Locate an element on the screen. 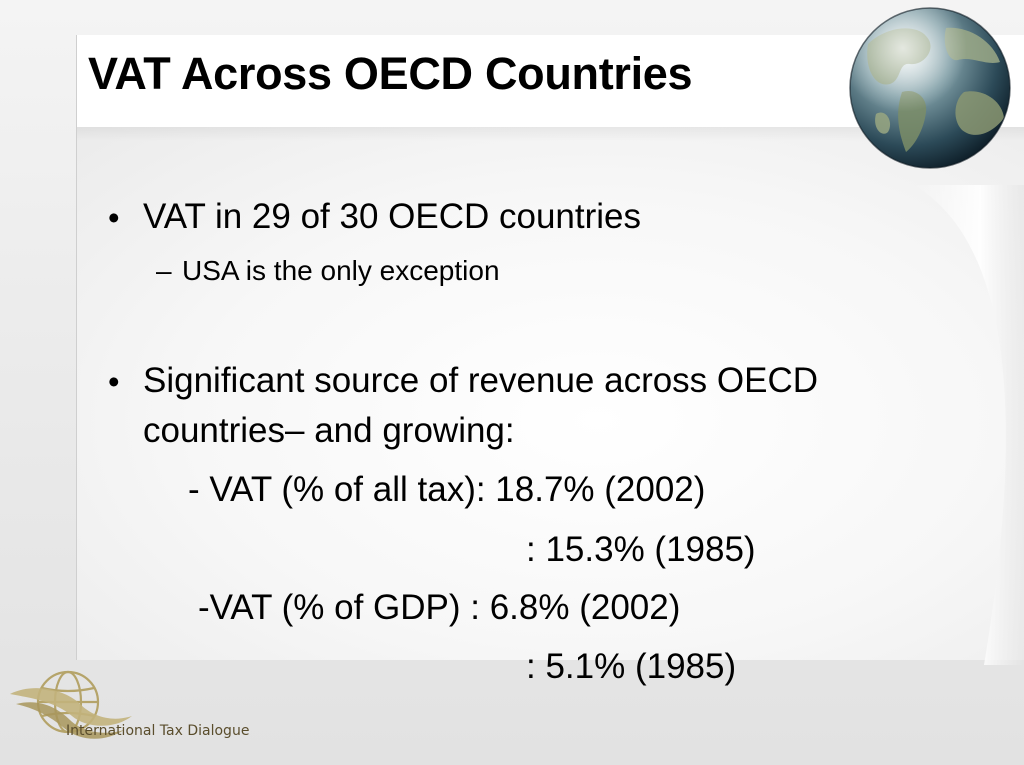 This screenshot has width=1024, height=765. earth-globe-icon is located at coordinates (930, 88).